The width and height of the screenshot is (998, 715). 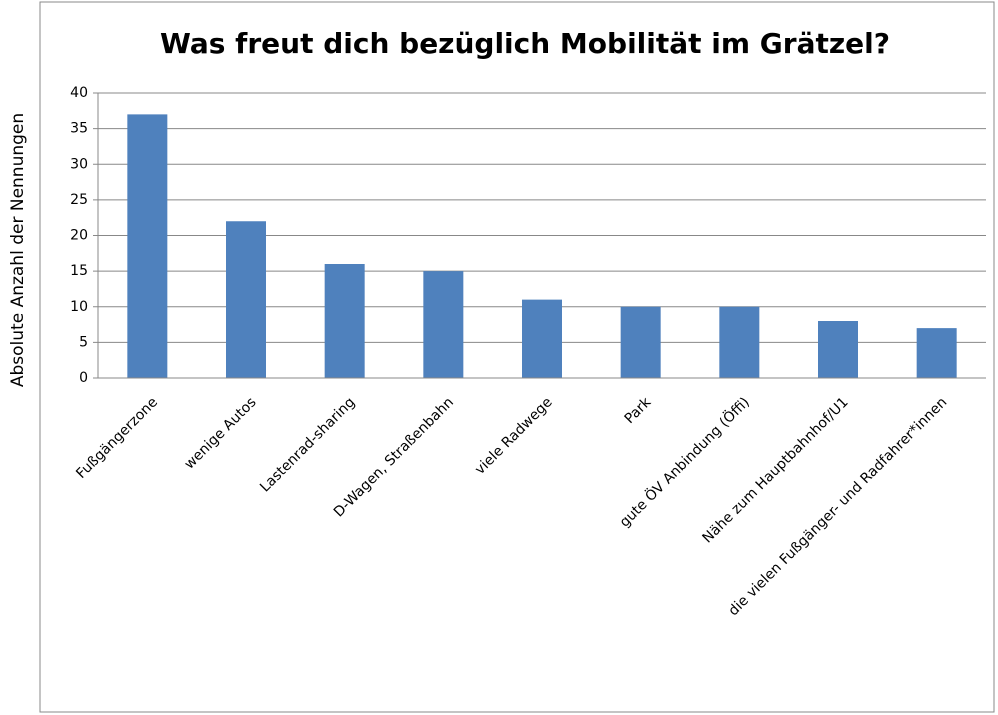 I want to click on y-tick-label: 15, so click(x=79, y=271).